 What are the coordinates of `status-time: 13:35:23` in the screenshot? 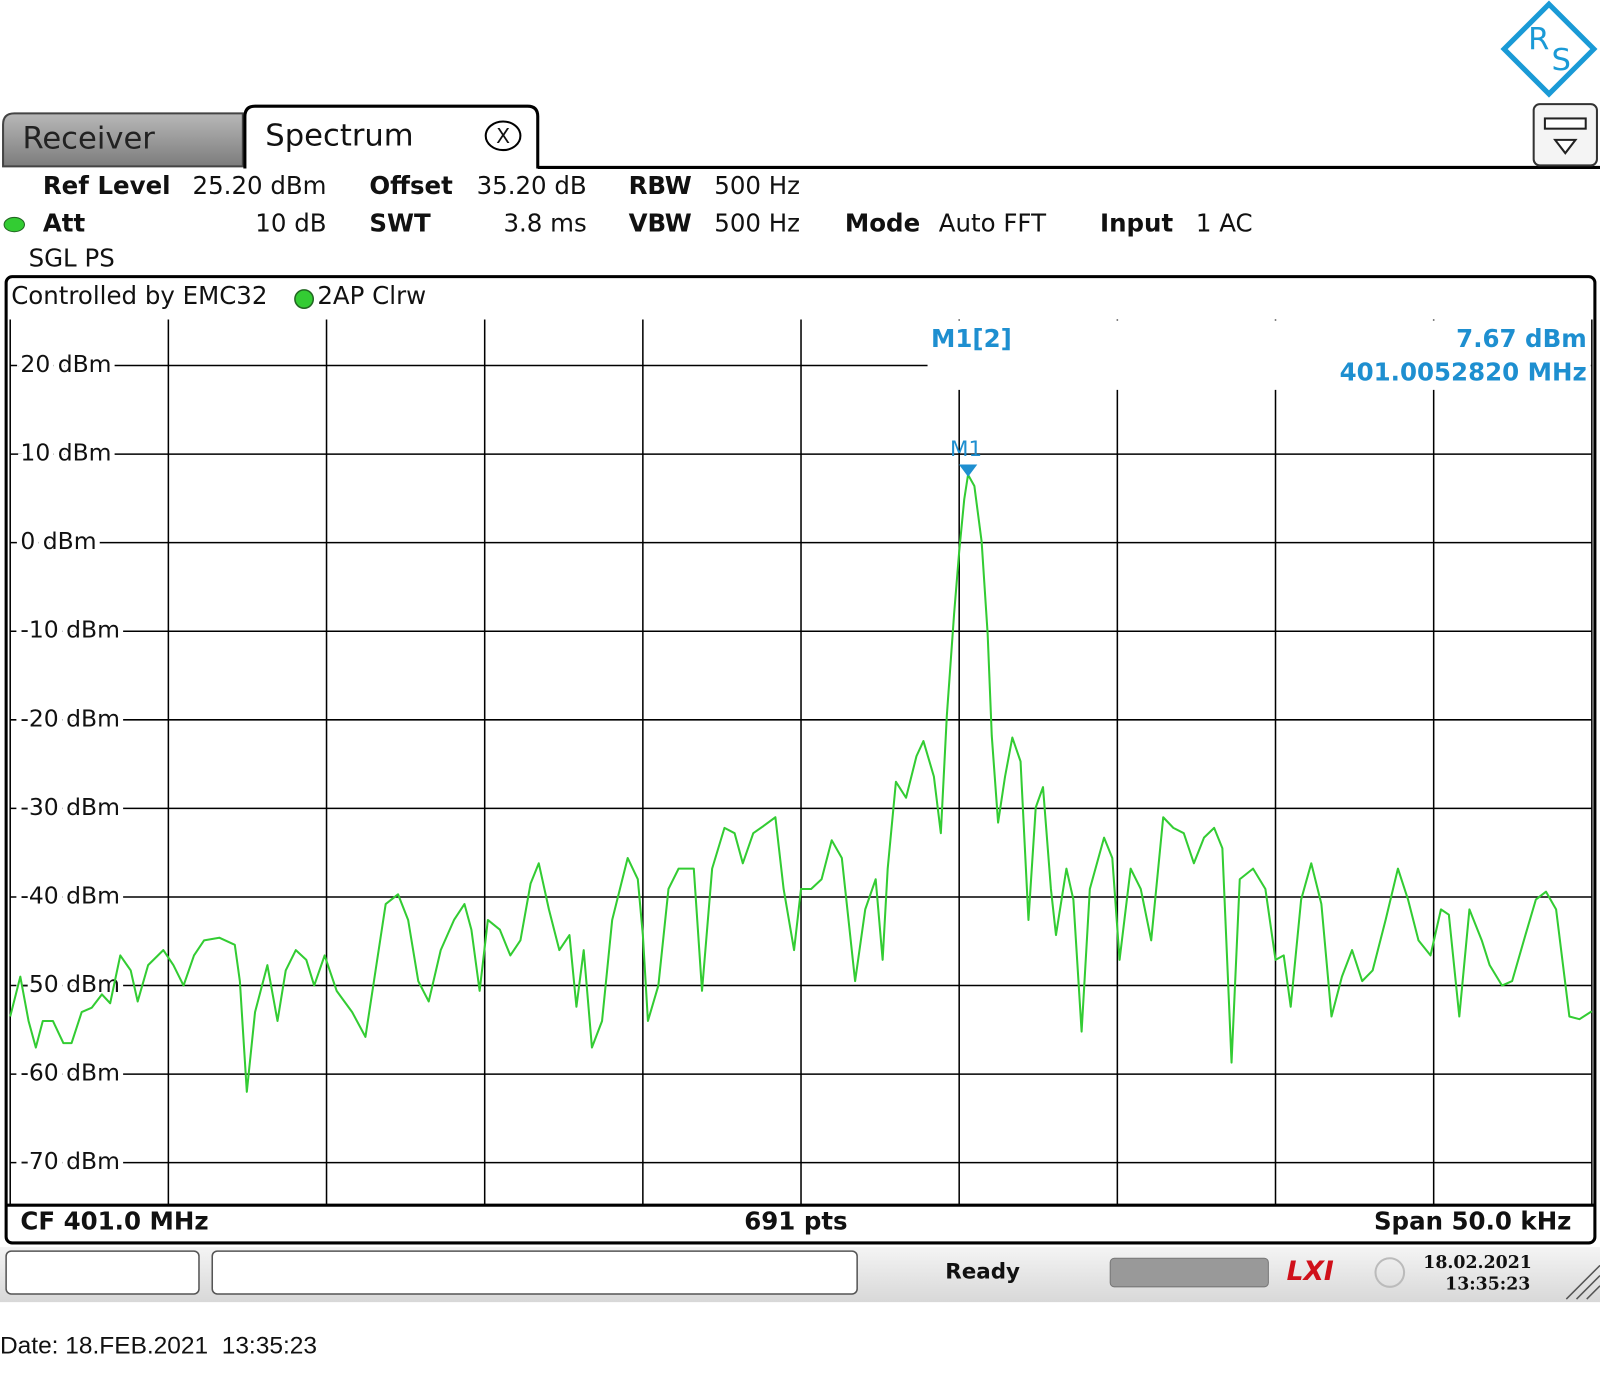 It's located at (1487, 1284).